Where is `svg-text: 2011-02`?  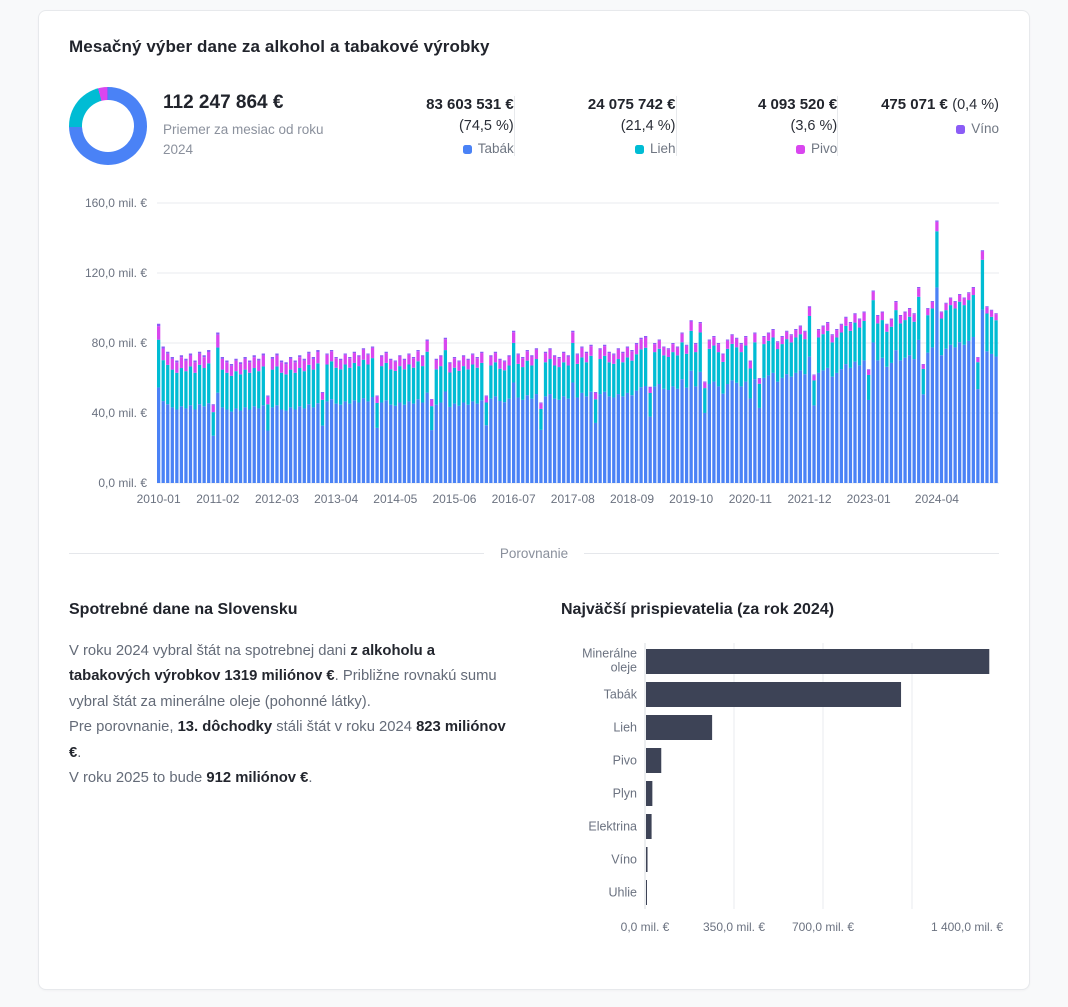 svg-text: 2011-02 is located at coordinates (217, 499).